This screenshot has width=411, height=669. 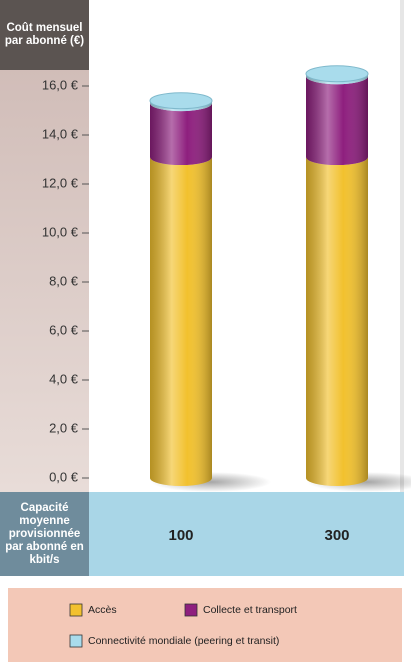 What do you see at coordinates (64, 476) in the screenshot?
I see `y-tick-label: 0,0 €` at bounding box center [64, 476].